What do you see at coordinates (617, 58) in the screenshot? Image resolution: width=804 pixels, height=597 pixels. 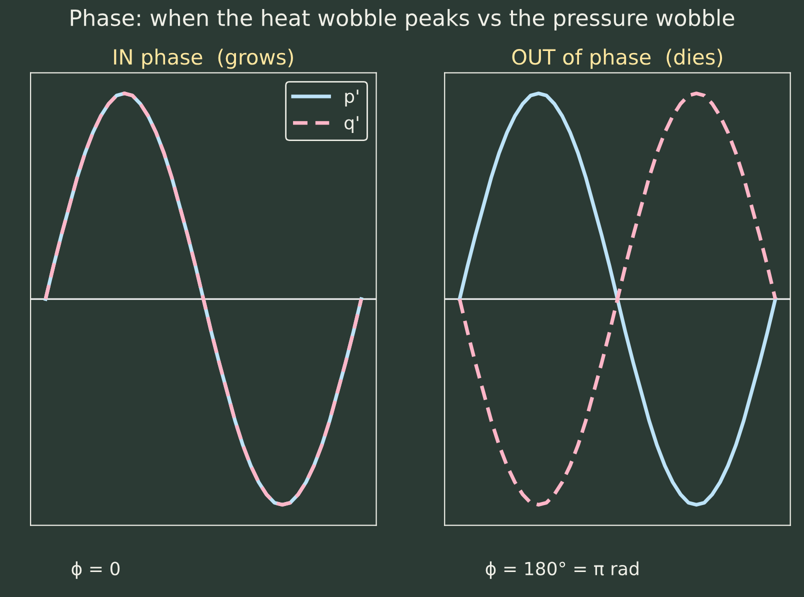 I see `chart-subtitle: OUT of phase (dies)` at bounding box center [617, 58].